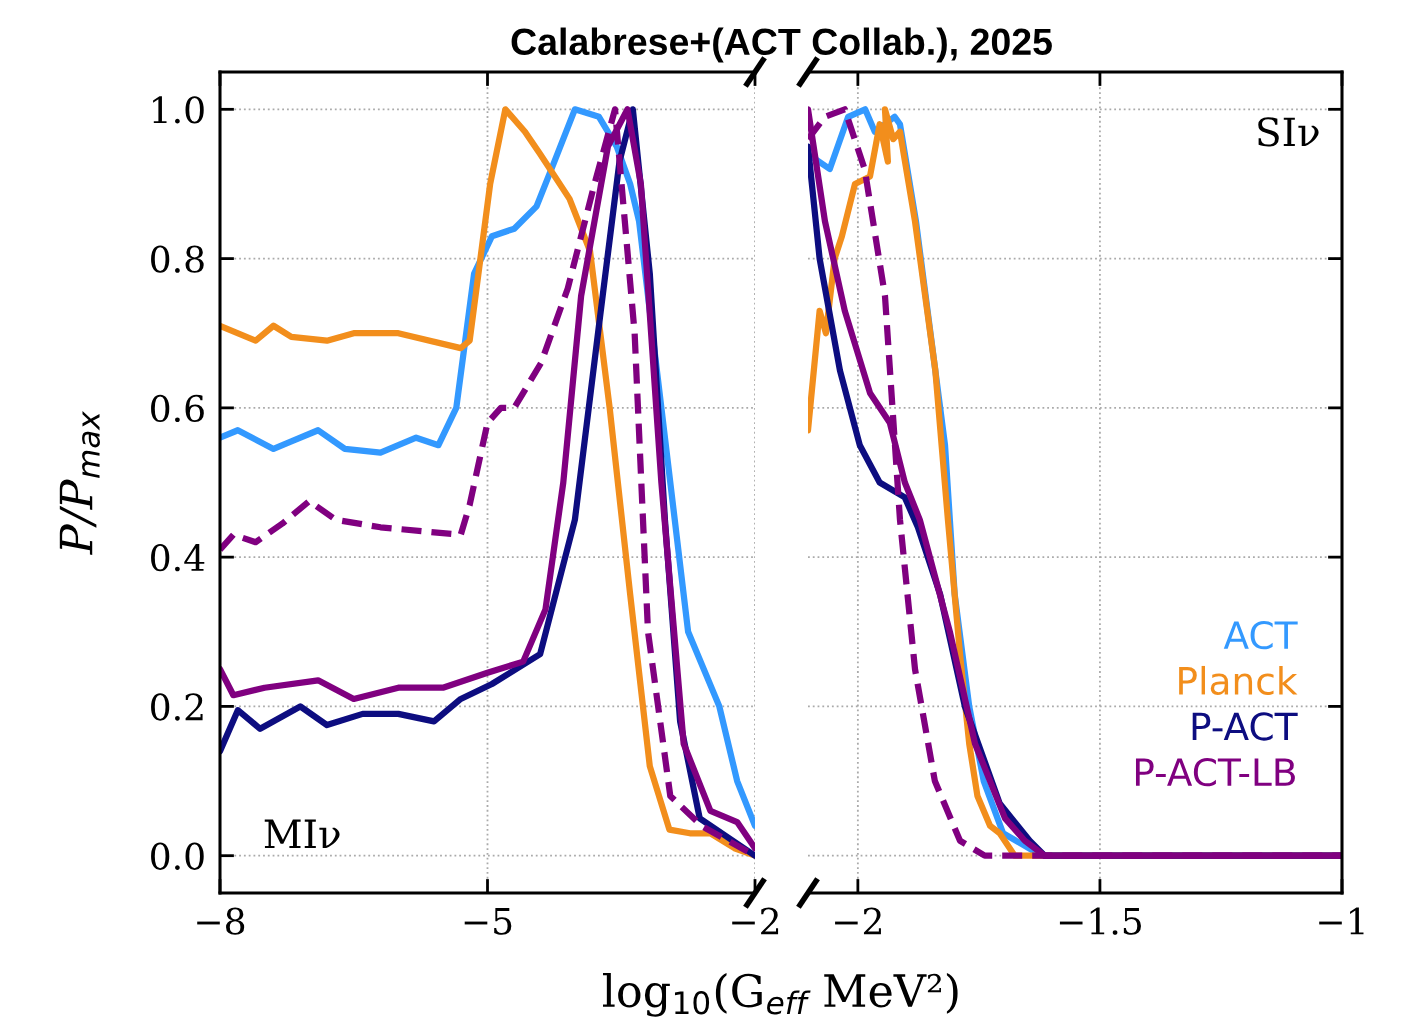 This screenshot has height=1034, width=1425. Describe the element at coordinates (177, 259) in the screenshot. I see `y-tick-label: 0.8` at that location.